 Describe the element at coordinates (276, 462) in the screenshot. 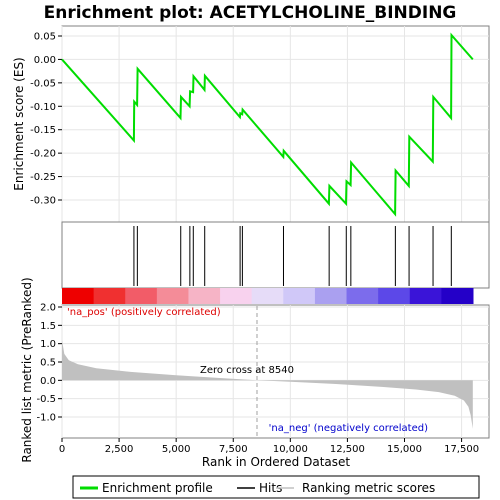

I see `x-axis-label: Rank in Ordered Dataset` at that location.